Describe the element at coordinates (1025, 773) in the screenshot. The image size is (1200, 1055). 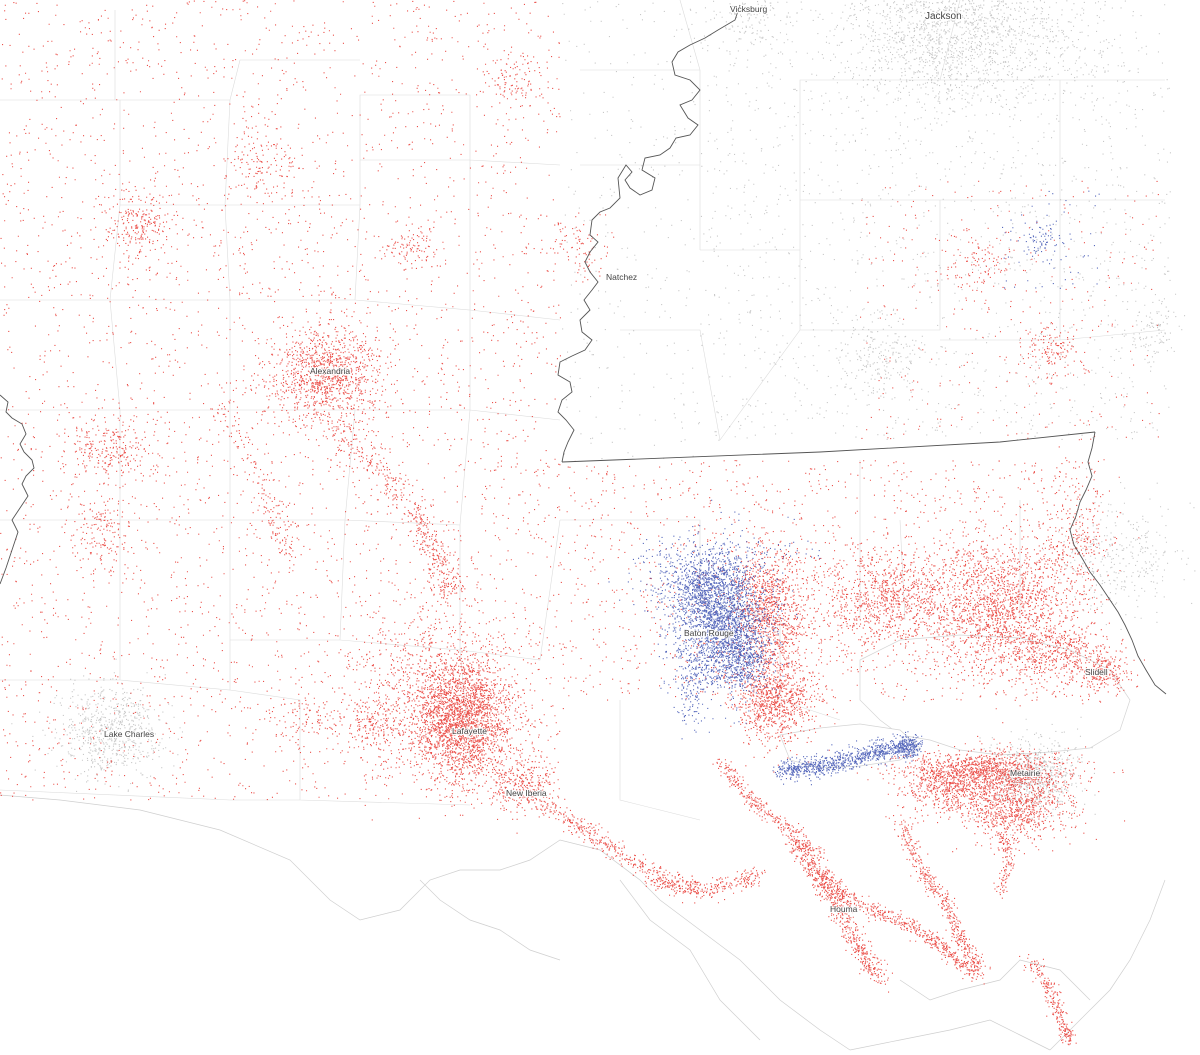
I see `city-label-metairie: Metairie` at that location.